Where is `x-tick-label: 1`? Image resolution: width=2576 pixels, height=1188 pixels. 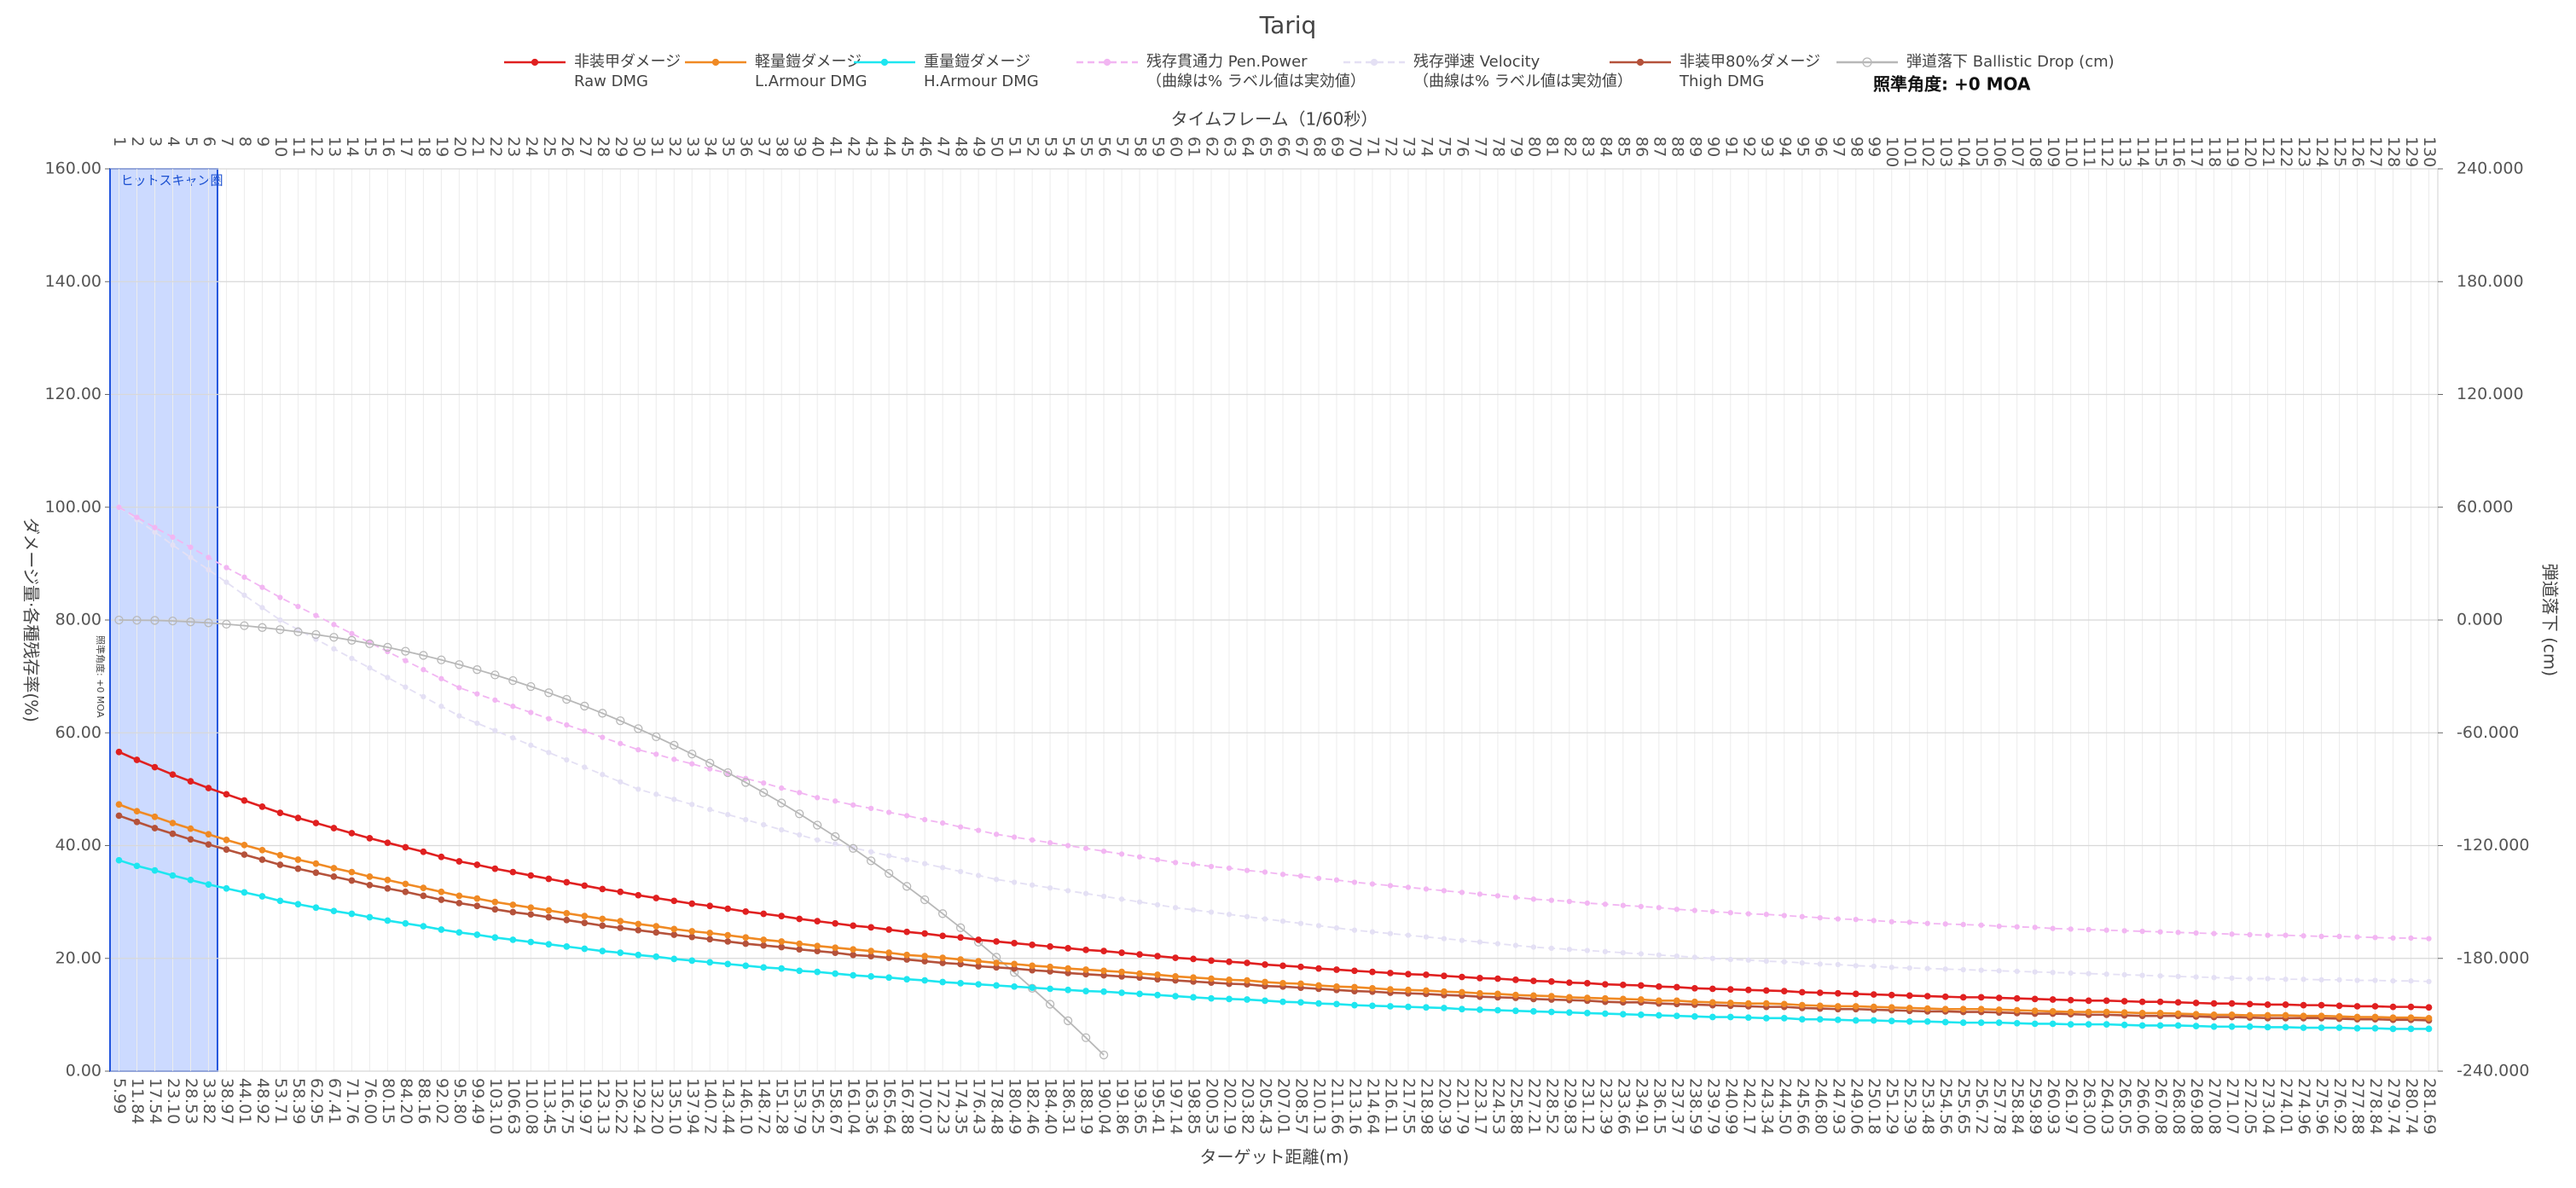
x-tick-label: 1 is located at coordinates (119, 141).